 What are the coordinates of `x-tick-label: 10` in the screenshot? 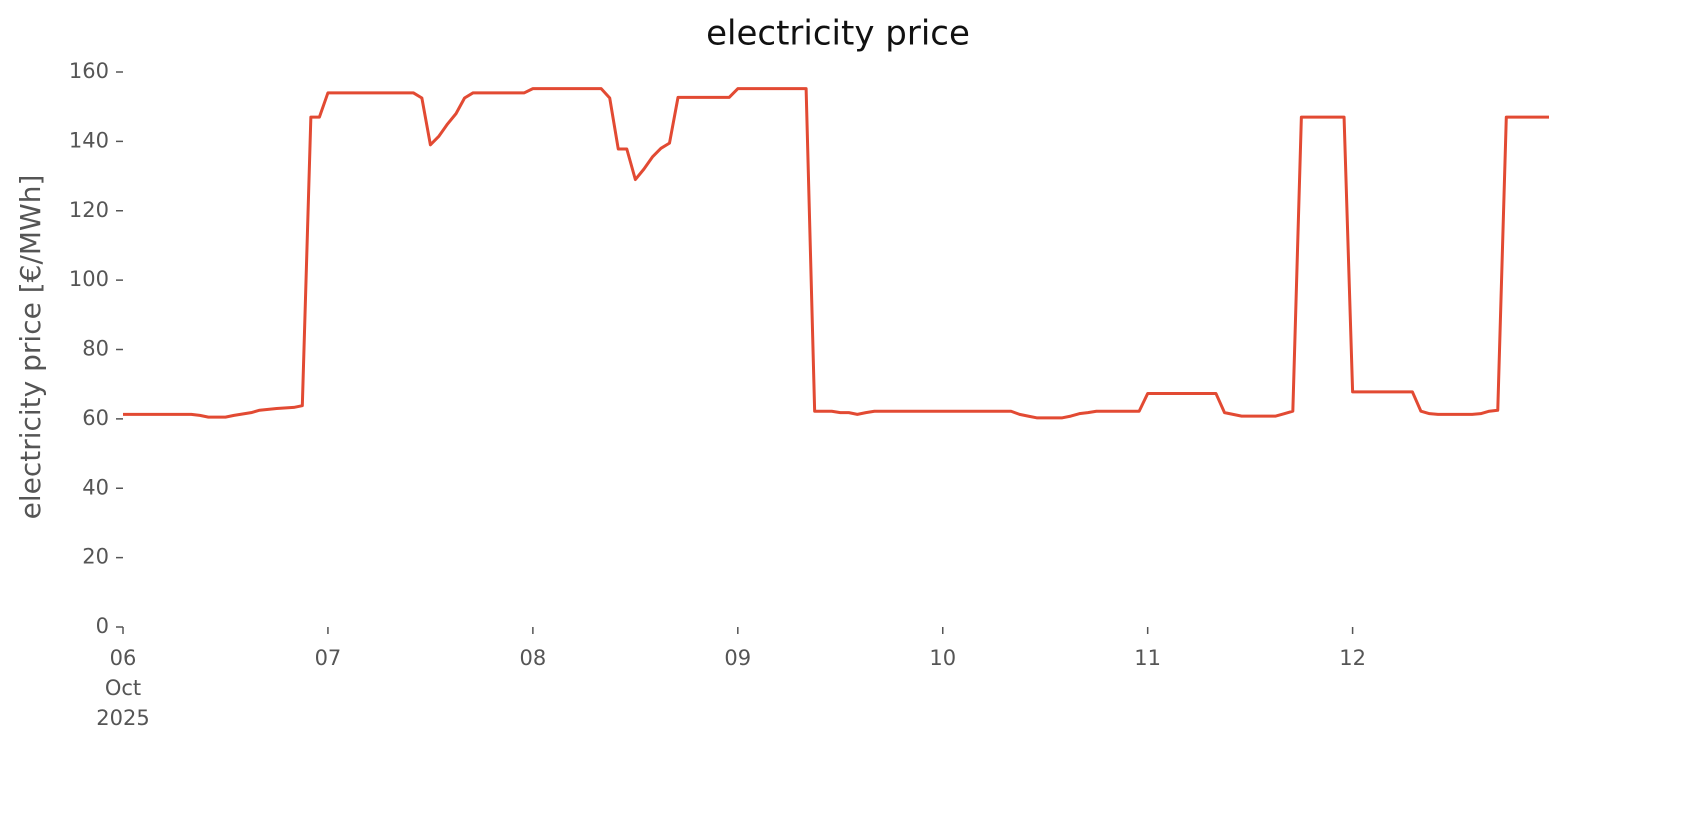 It's located at (942, 658).